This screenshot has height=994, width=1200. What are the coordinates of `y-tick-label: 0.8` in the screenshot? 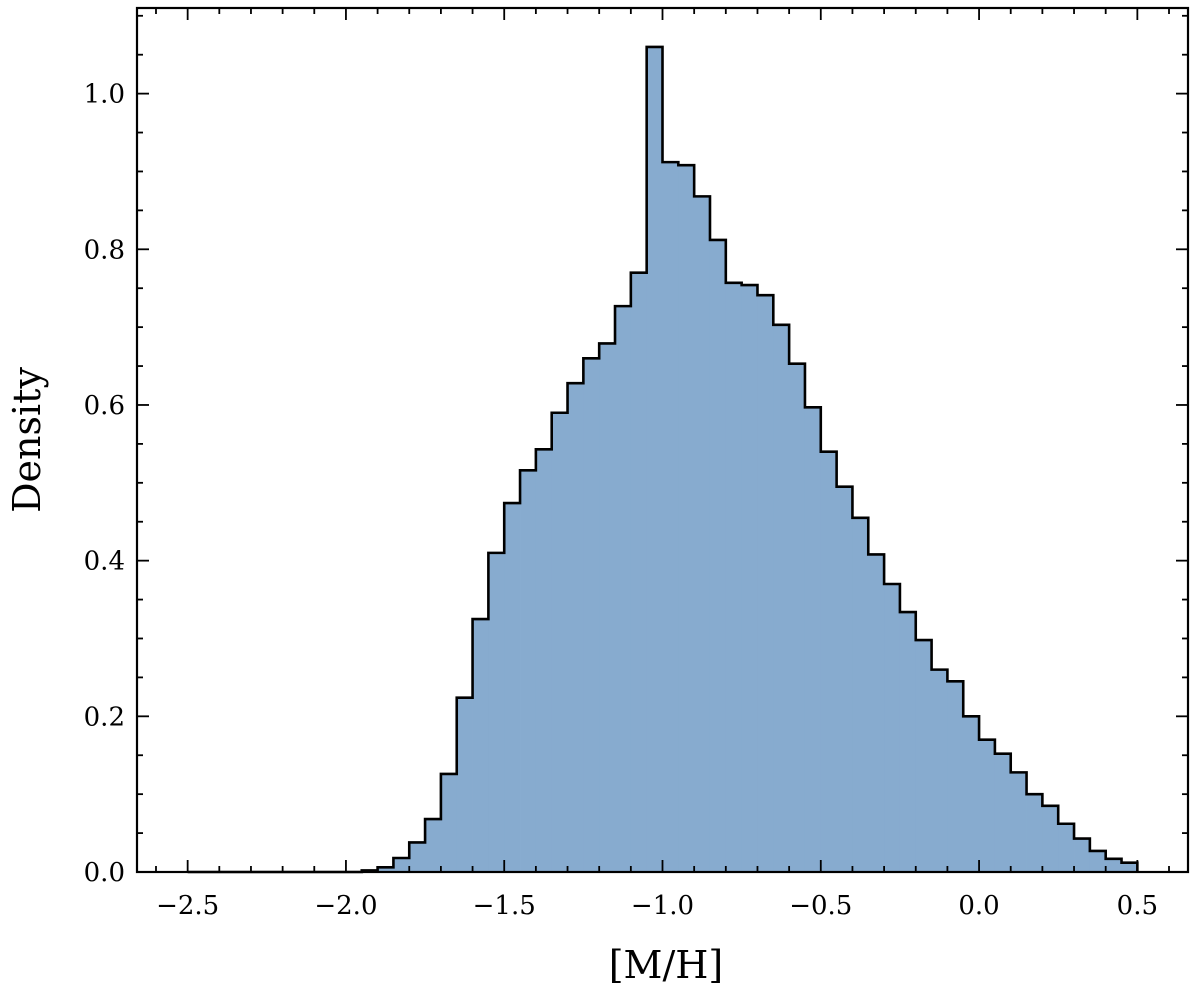 It's located at (104, 250).